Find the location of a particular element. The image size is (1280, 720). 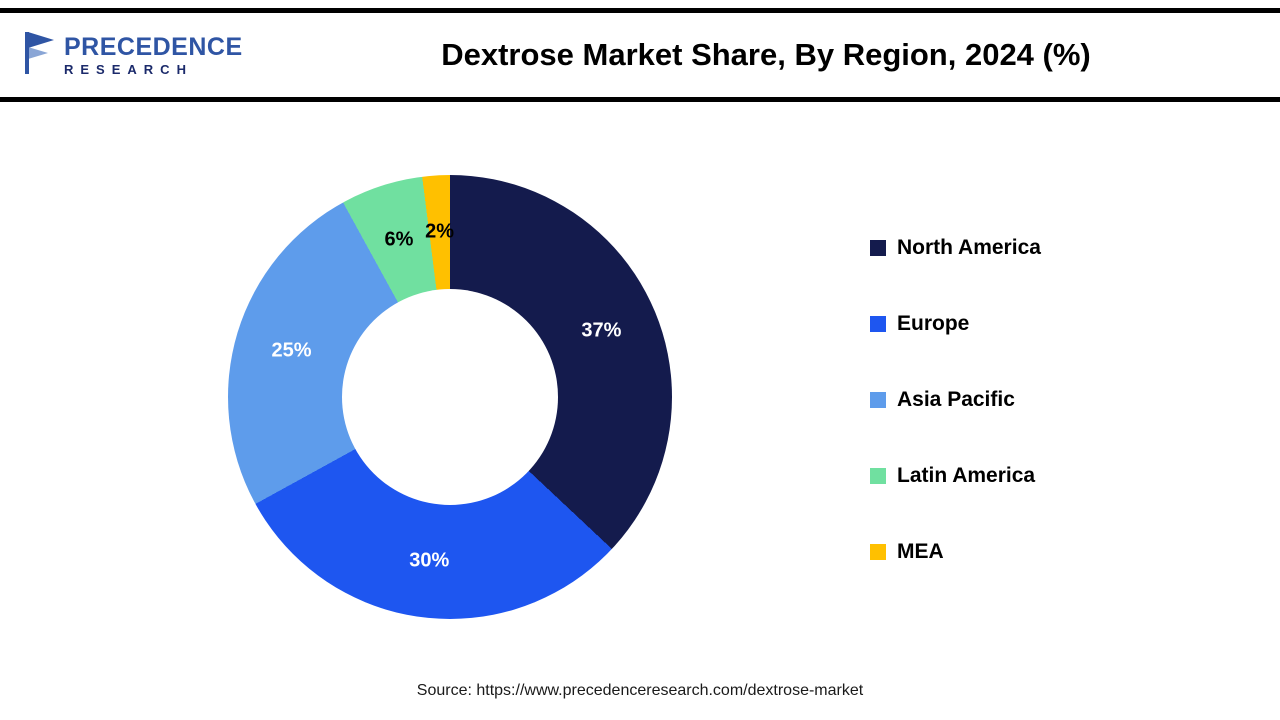

slice-label: 37% is located at coordinates (601, 330).